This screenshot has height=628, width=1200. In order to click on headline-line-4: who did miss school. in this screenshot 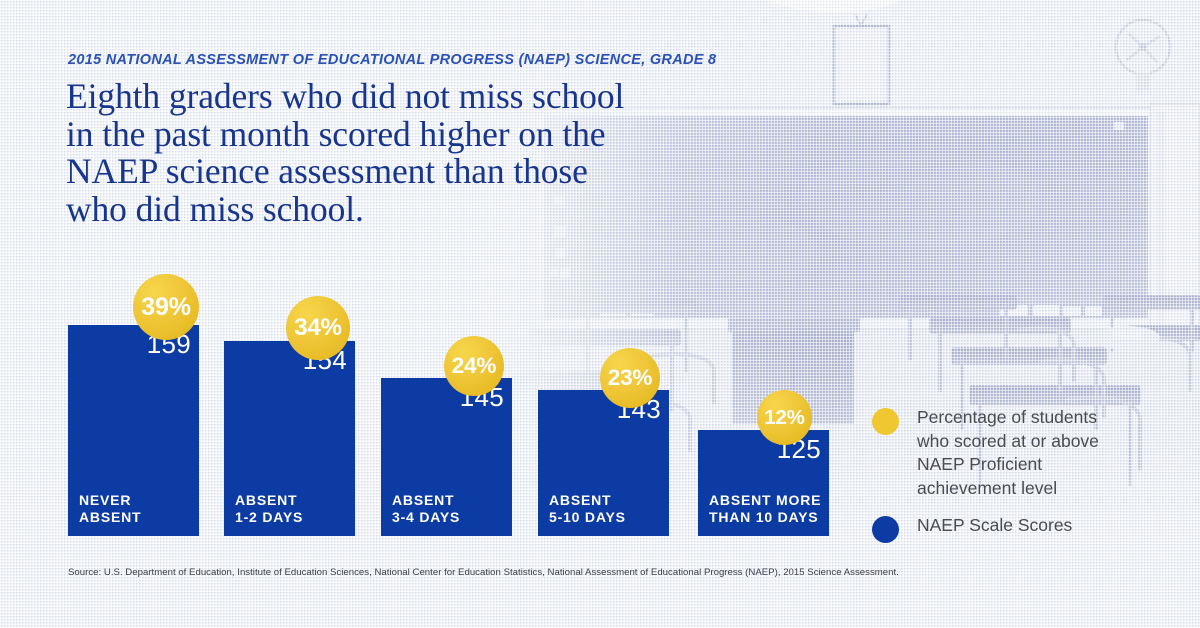, I will do `click(215, 208)`.